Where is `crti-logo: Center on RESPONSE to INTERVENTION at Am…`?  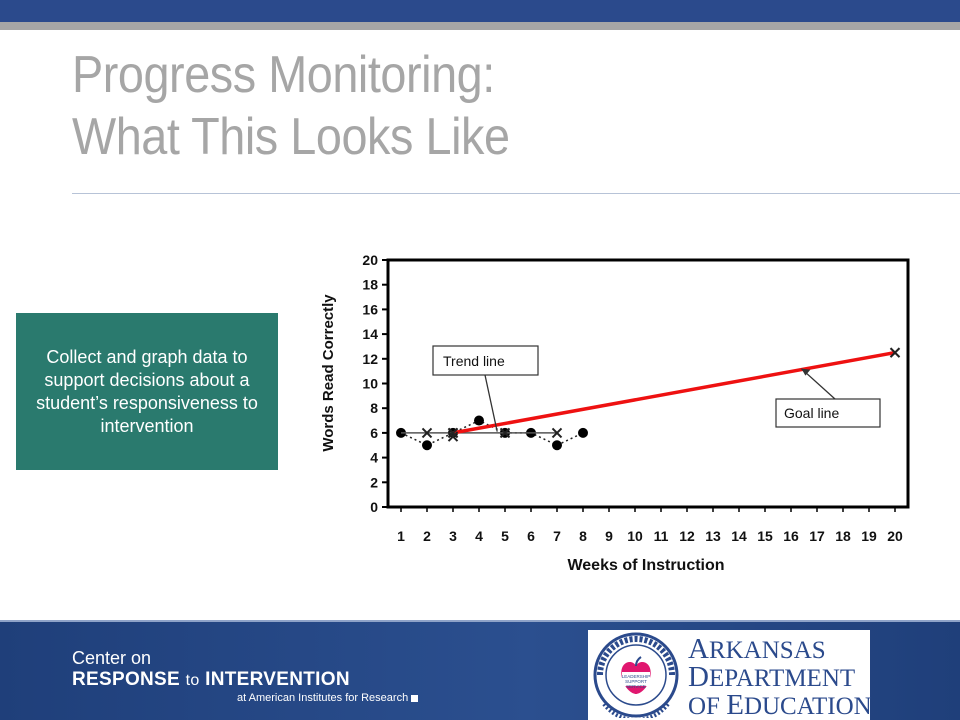
crti-logo: Center on RESPONSE to INTERVENTION at Am… is located at coordinates (245, 676).